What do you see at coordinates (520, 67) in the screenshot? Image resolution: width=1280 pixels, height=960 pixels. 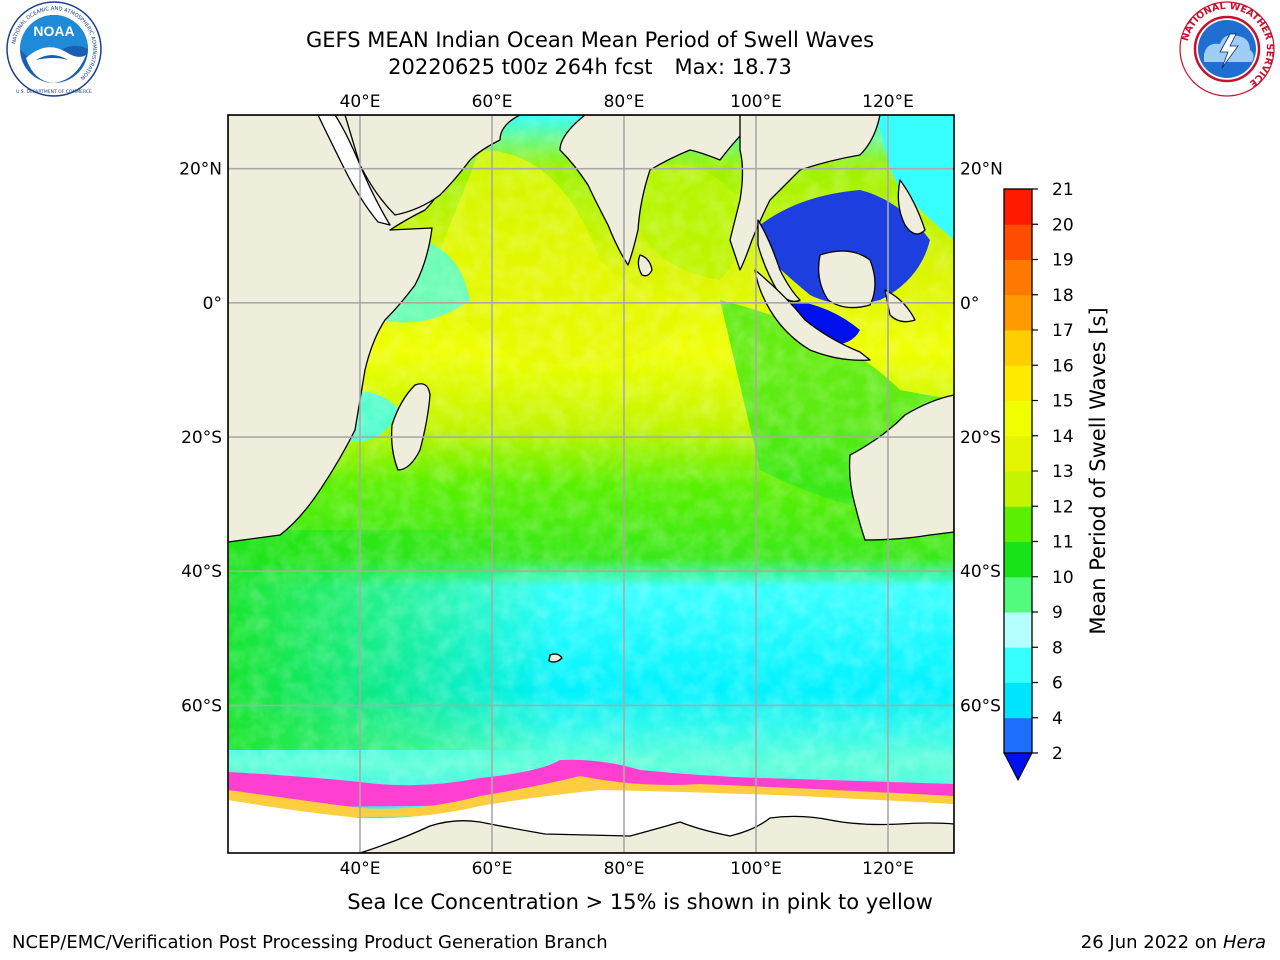 I see `run-info: 20220625 t00z 264h fcst` at bounding box center [520, 67].